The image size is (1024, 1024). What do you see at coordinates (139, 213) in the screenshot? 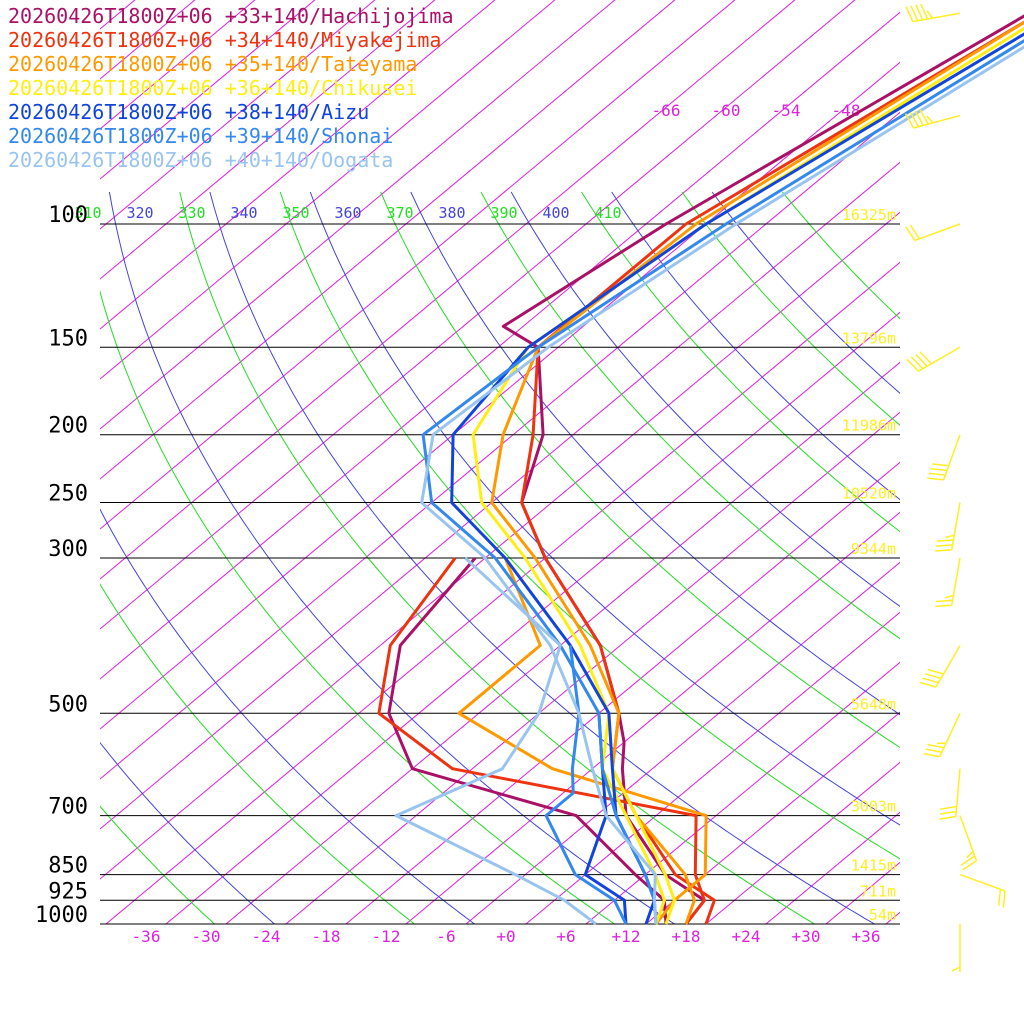
I see `theta-label: 320` at bounding box center [139, 213].